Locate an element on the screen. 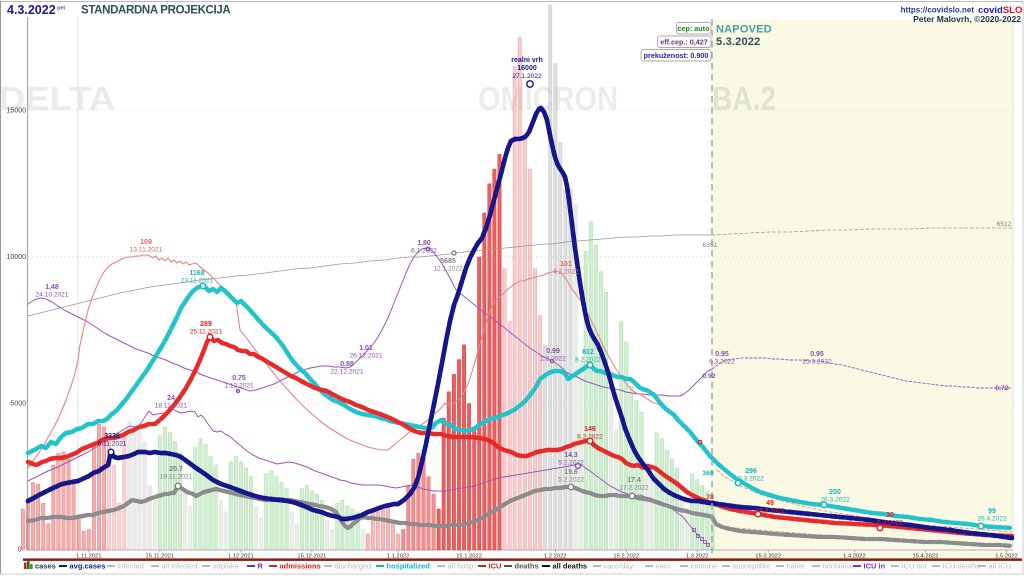 The image size is (1024, 576). svg-text: 15000 is located at coordinates (17, 111).